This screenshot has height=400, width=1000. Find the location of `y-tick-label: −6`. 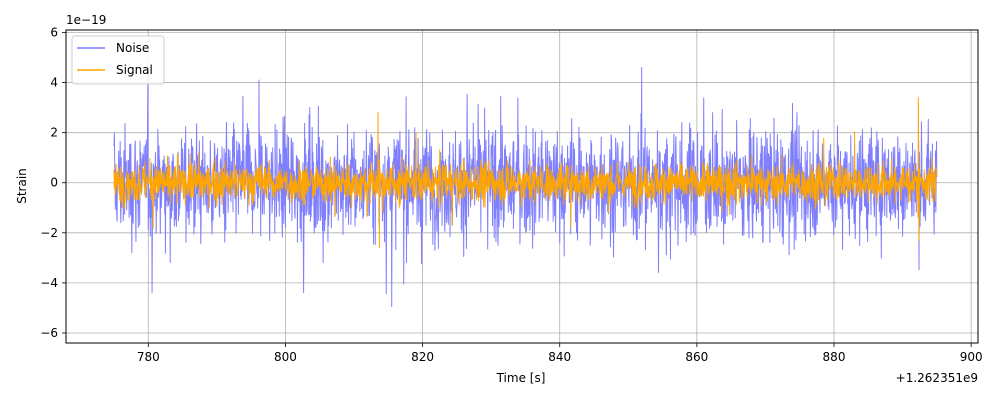

y-tick-label: −6 is located at coordinates (49, 333).